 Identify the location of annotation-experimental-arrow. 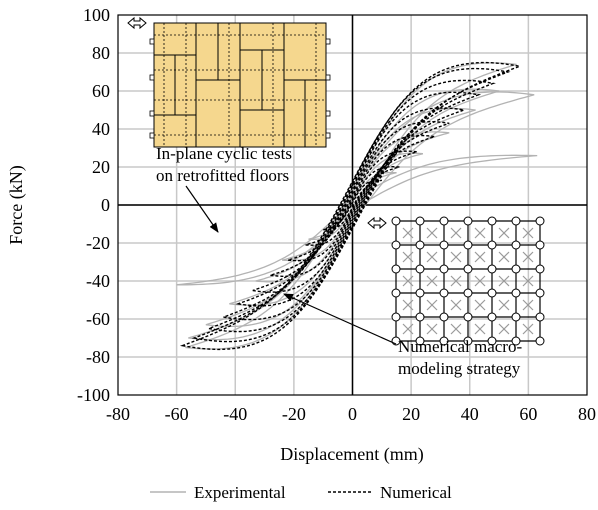
(202, 209).